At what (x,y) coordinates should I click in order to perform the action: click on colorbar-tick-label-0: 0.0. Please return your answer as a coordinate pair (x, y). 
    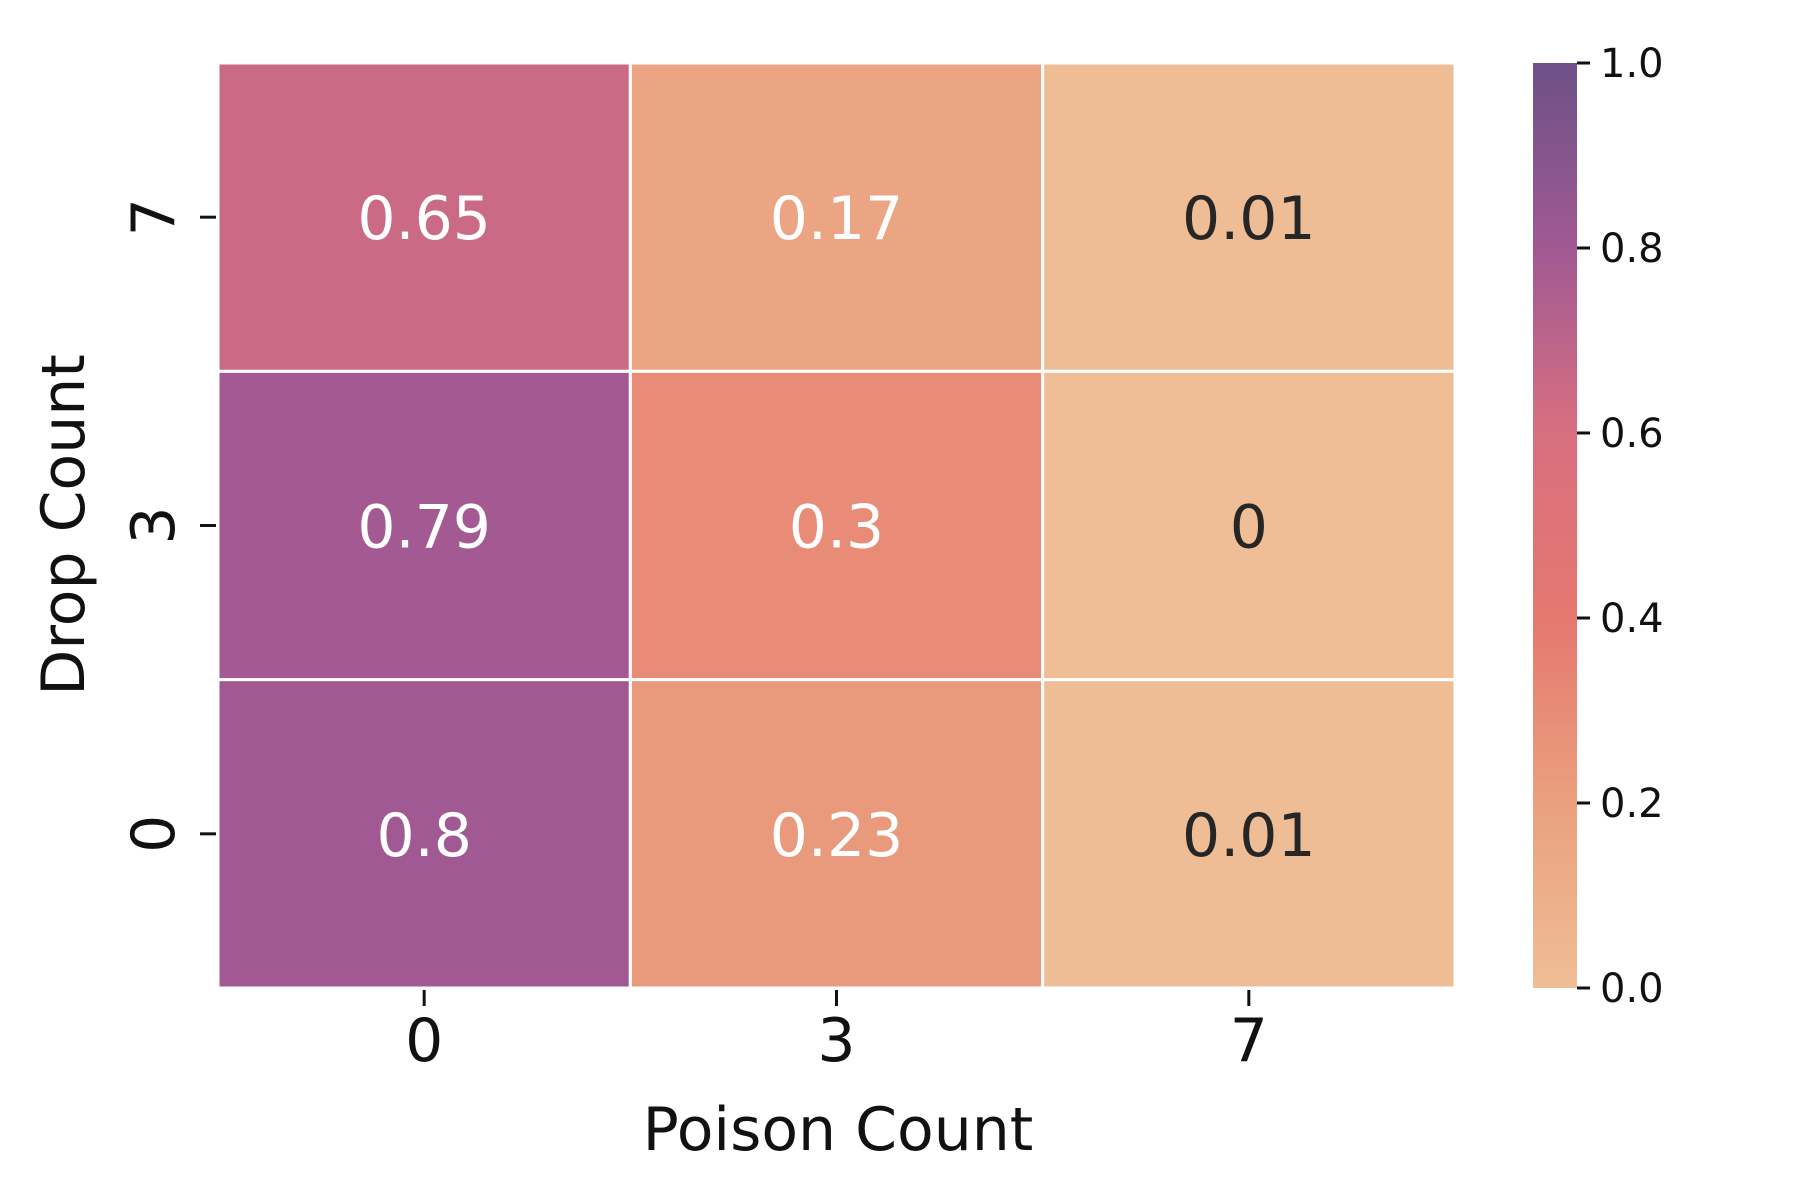
    Looking at the image, I should click on (1632, 989).